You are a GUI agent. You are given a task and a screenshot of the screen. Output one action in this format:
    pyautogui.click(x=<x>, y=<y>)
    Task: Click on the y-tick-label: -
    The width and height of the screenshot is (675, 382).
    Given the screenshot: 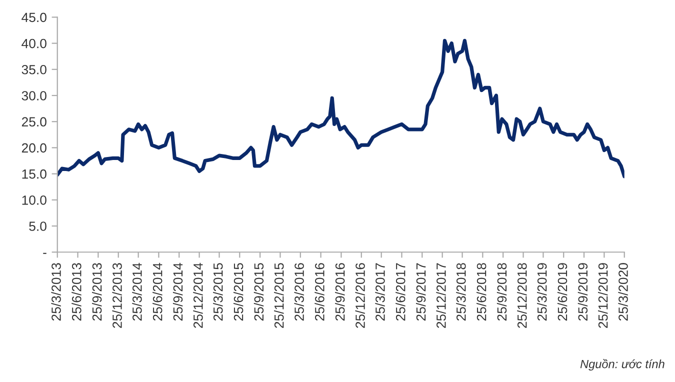 What is the action you would take?
    pyautogui.click(x=44, y=253)
    